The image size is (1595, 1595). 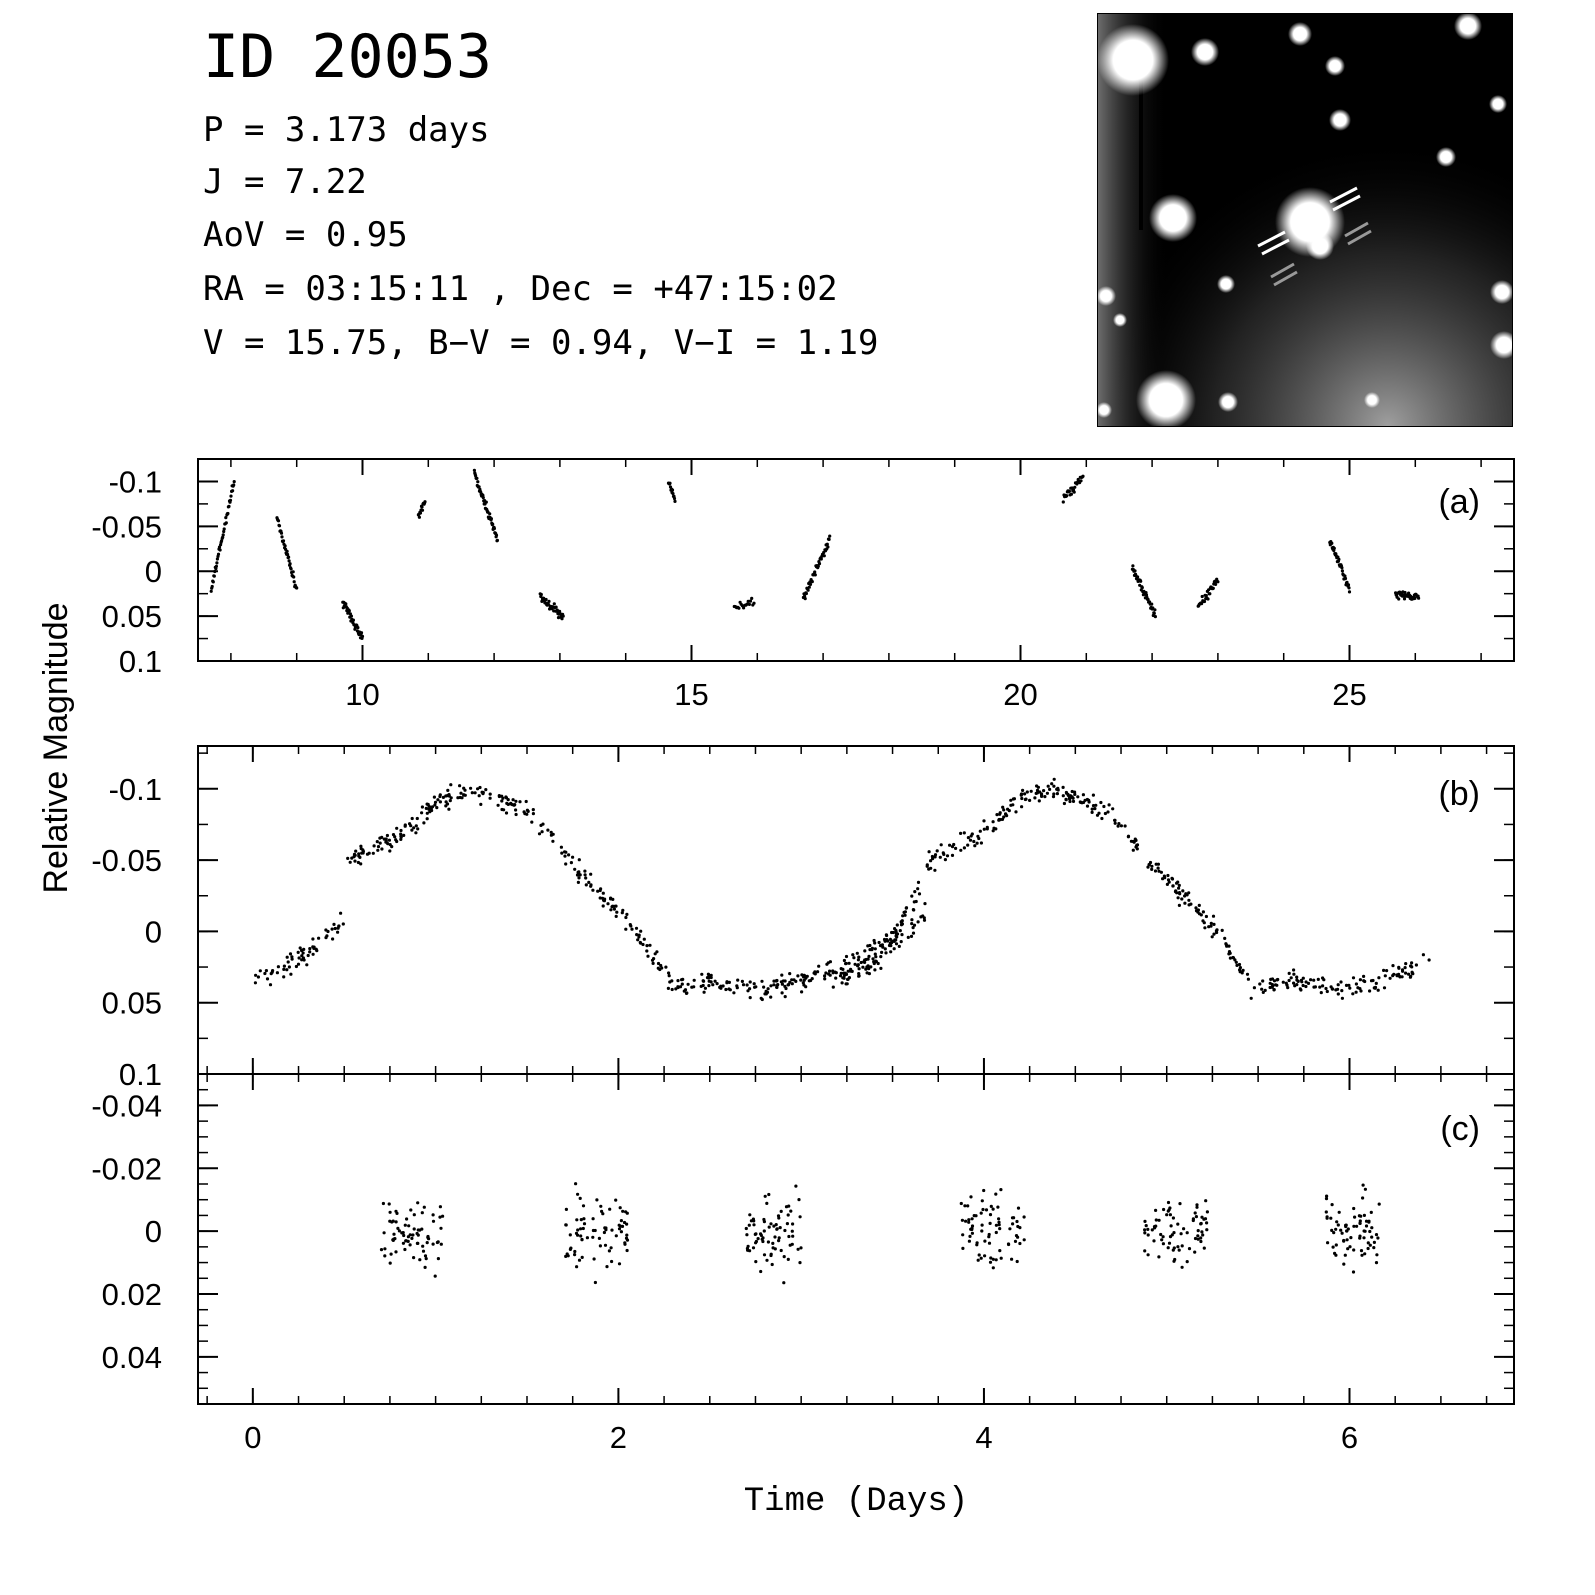 I want to click on y-tick-label: -0.1, so click(x=135, y=481).